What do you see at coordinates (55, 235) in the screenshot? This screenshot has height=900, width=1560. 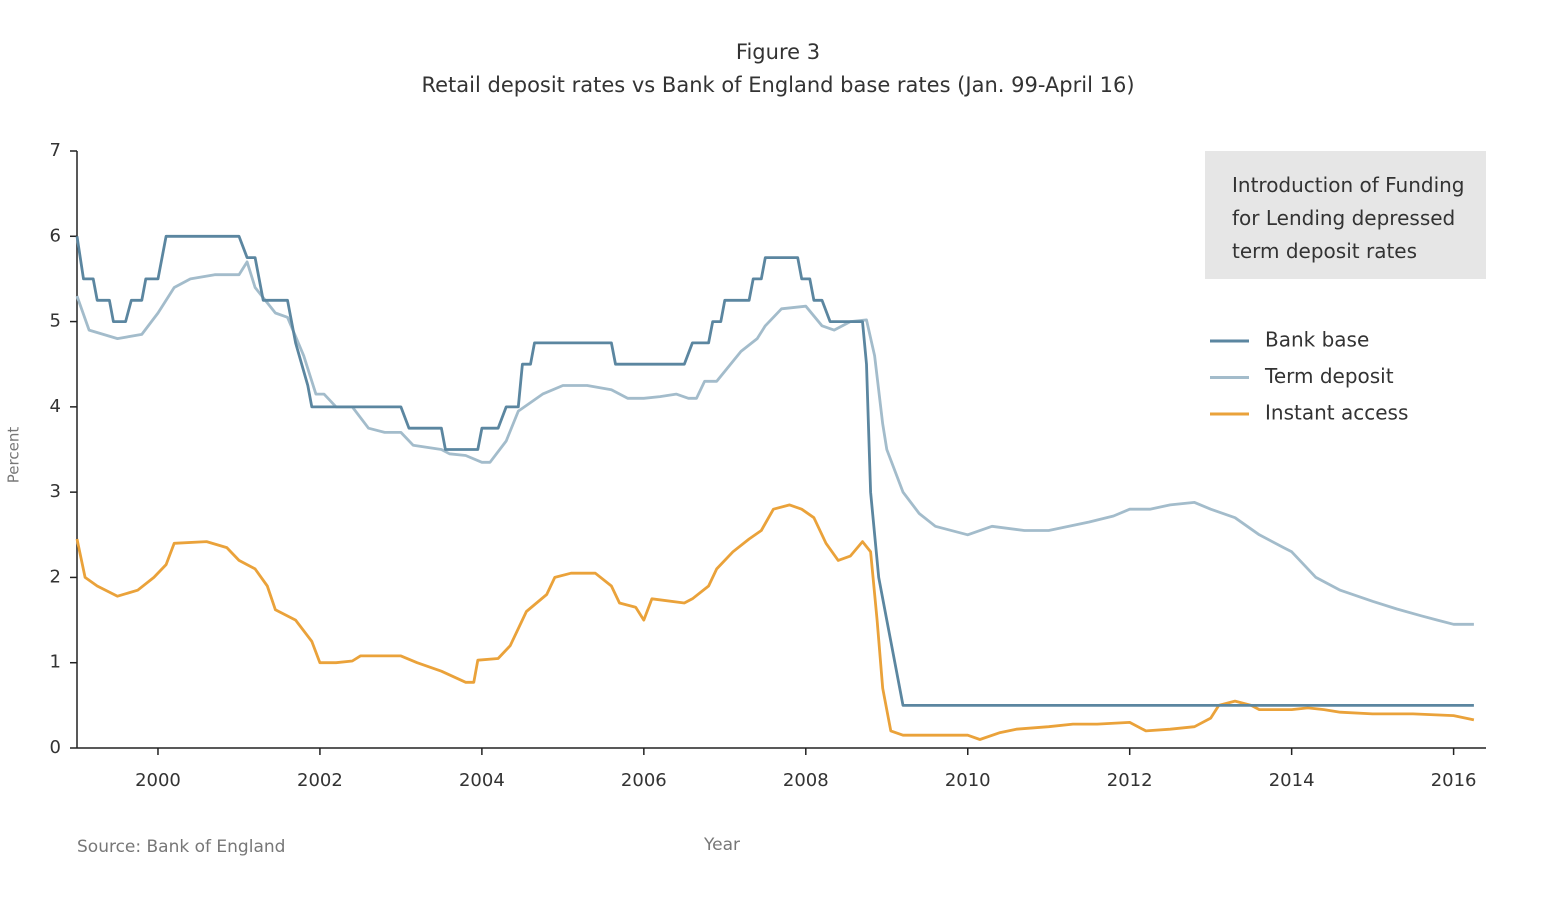 I see `y-tick-label: 6` at bounding box center [55, 235].